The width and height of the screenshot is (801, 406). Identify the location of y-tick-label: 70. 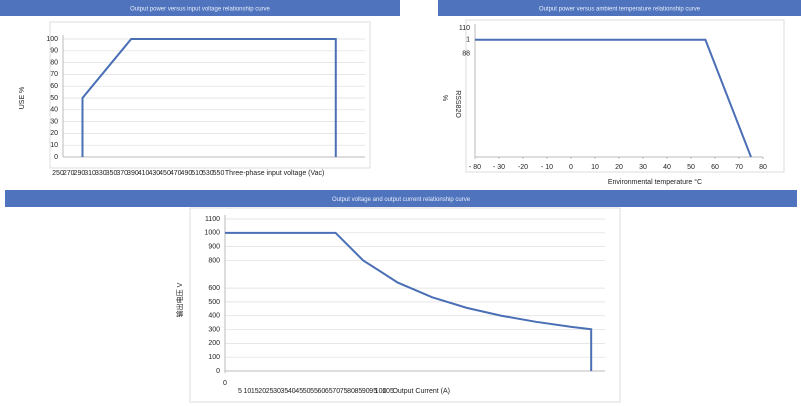
(54, 74).